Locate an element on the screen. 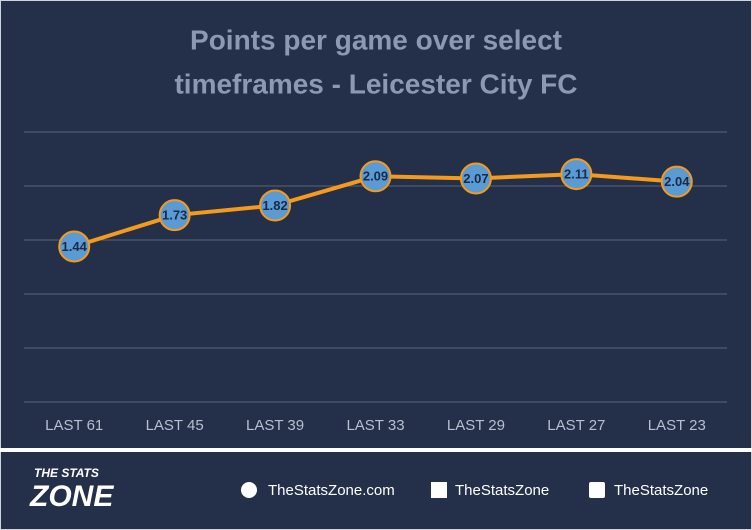 Image resolution: width=752 pixels, height=530 pixels. globe-icon is located at coordinates (249, 490).